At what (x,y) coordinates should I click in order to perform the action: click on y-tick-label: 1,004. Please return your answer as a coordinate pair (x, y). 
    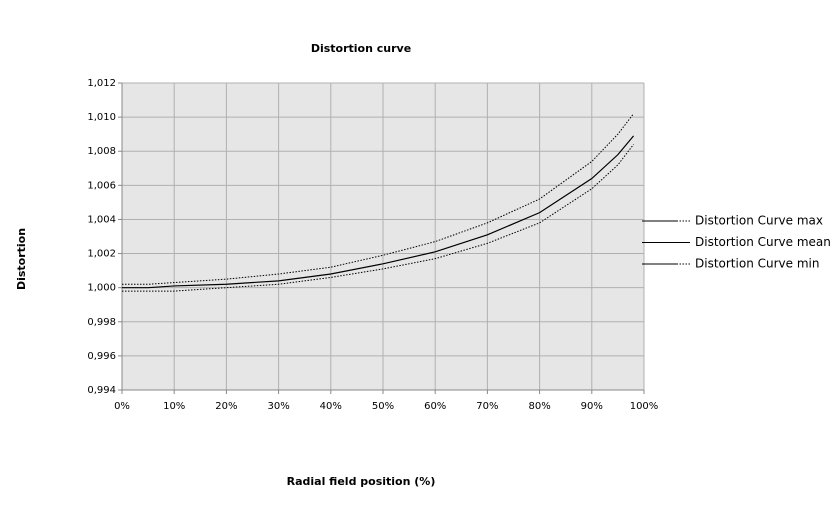
    Looking at the image, I should click on (101, 219).